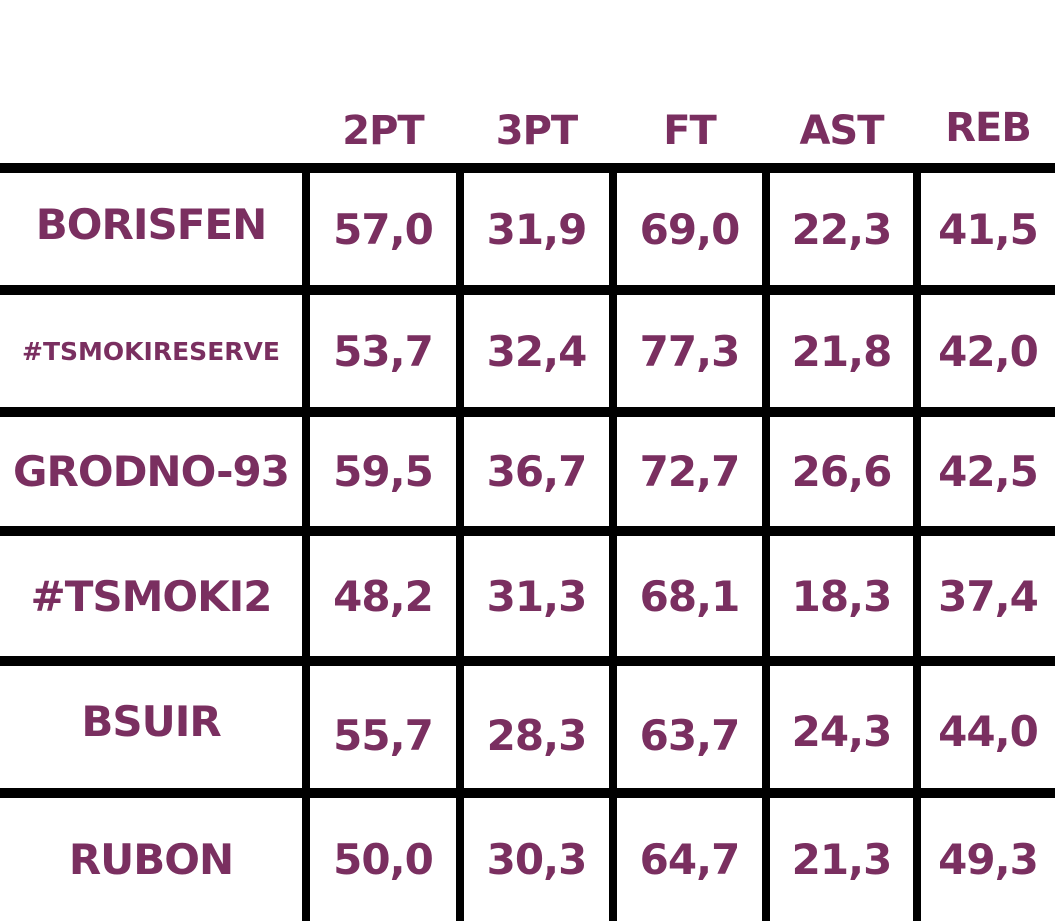  I want to click on stat-reb: 37,4, so click(988, 596).